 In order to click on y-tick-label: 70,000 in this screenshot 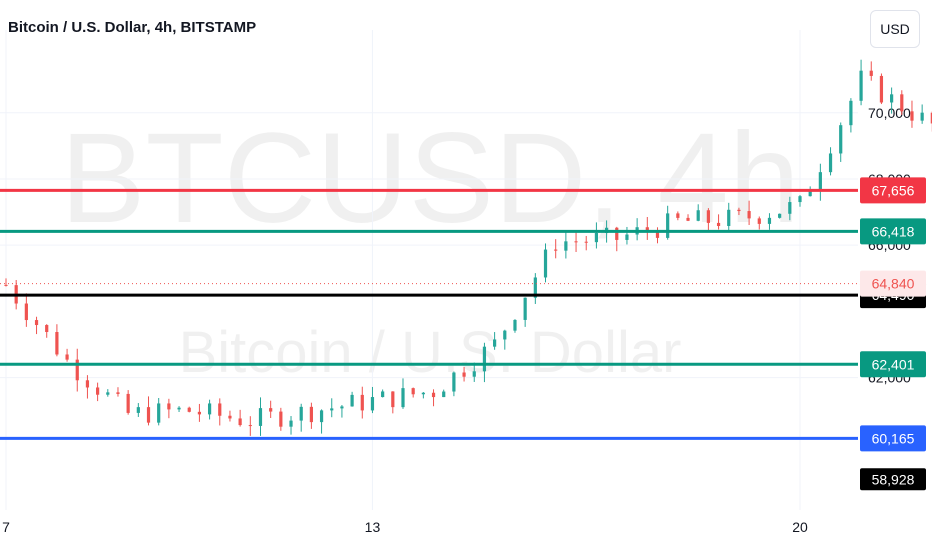, I will do `click(889, 113)`.